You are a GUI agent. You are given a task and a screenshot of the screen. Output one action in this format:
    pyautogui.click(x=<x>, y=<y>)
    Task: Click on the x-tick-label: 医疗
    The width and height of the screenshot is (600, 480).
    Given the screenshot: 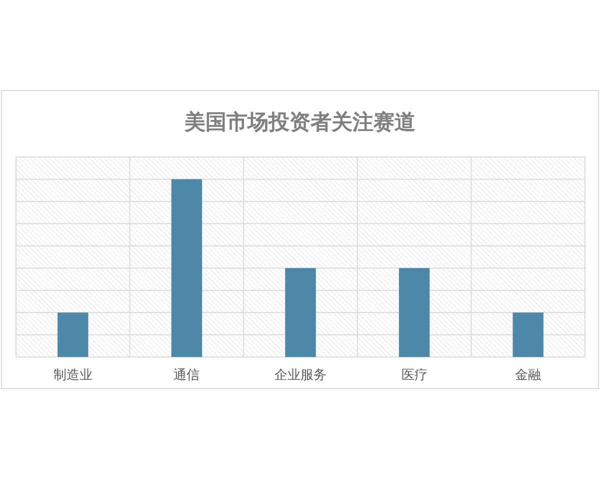 What is the action you would take?
    pyautogui.click(x=414, y=375)
    